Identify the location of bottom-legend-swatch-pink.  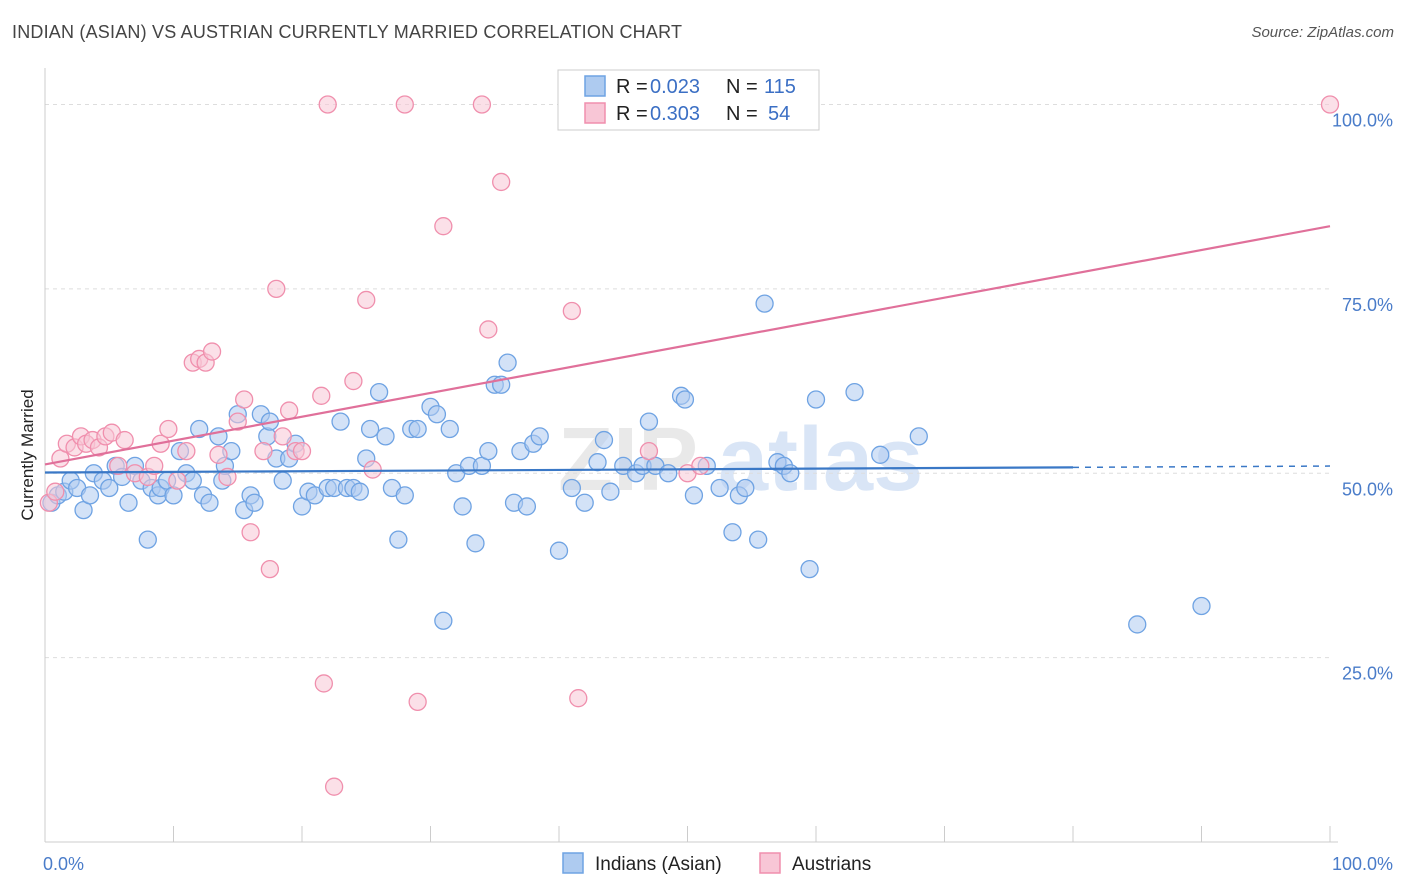
(770, 863).